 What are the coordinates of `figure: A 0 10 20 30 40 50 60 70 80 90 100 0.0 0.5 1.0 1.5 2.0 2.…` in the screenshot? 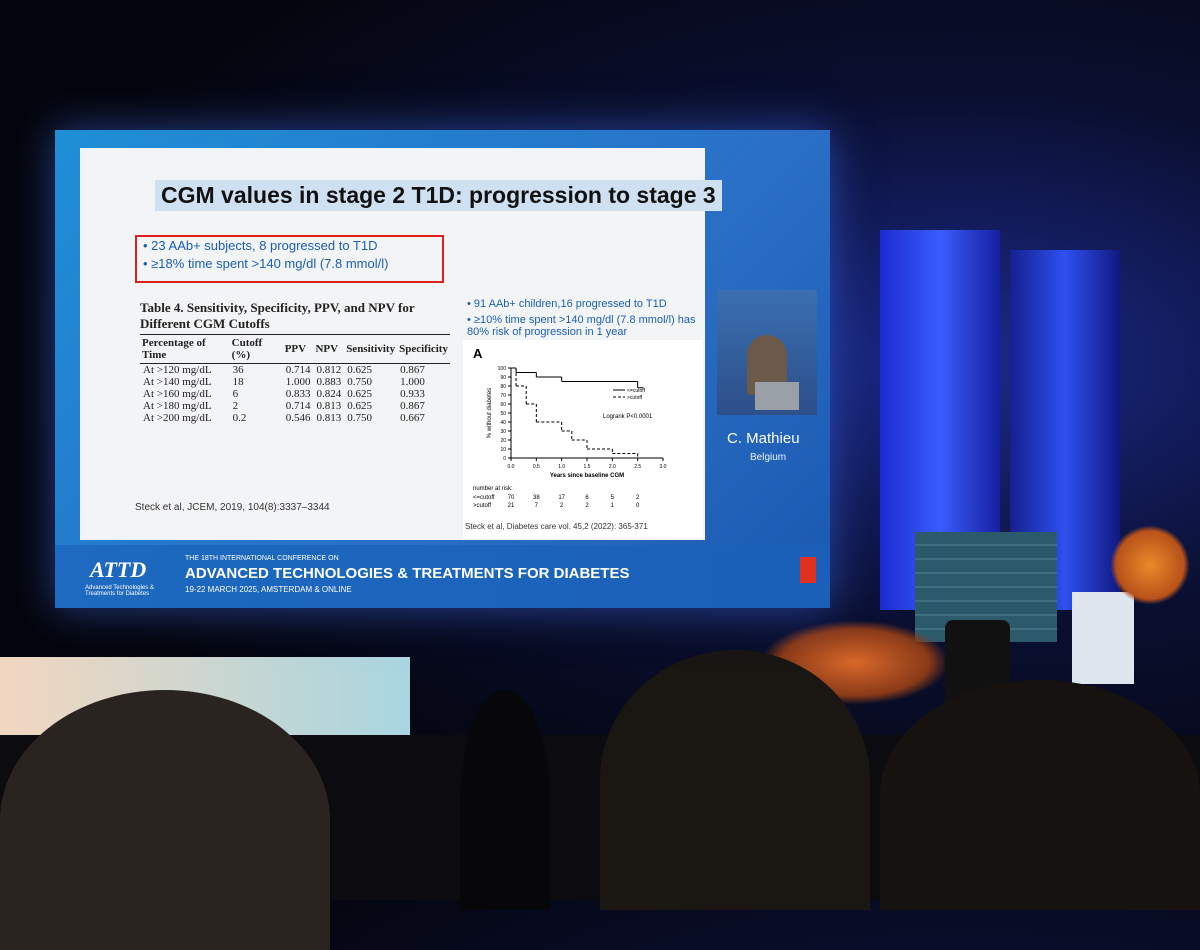 It's located at (583, 439).